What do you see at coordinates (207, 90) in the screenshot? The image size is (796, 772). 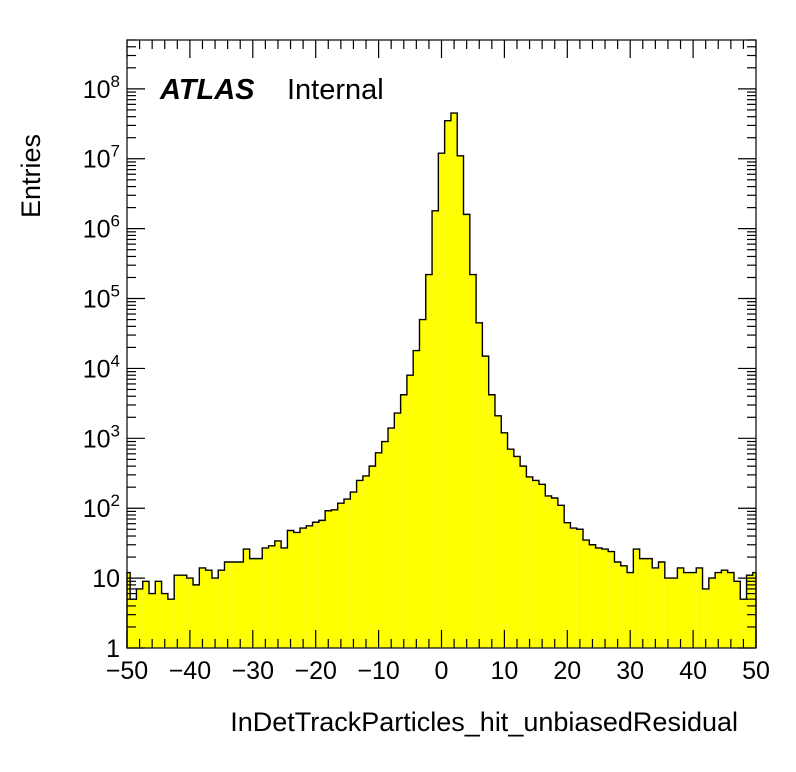 I see `atlas-label: ATLAS` at bounding box center [207, 90].